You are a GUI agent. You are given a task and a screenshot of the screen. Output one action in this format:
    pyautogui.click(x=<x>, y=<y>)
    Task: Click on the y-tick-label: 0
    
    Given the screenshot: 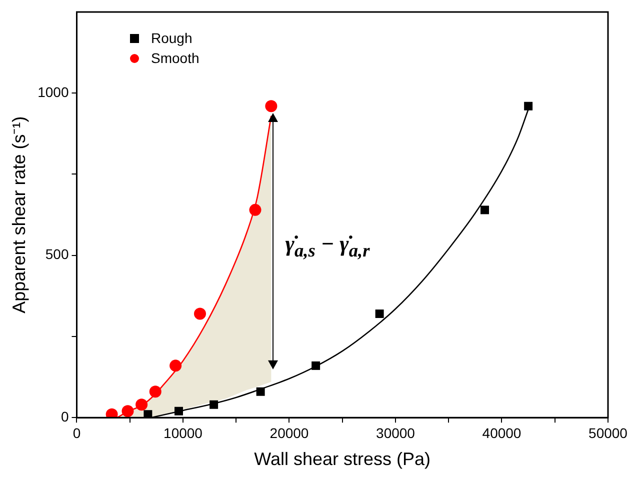 What is the action you would take?
    pyautogui.click(x=64, y=416)
    